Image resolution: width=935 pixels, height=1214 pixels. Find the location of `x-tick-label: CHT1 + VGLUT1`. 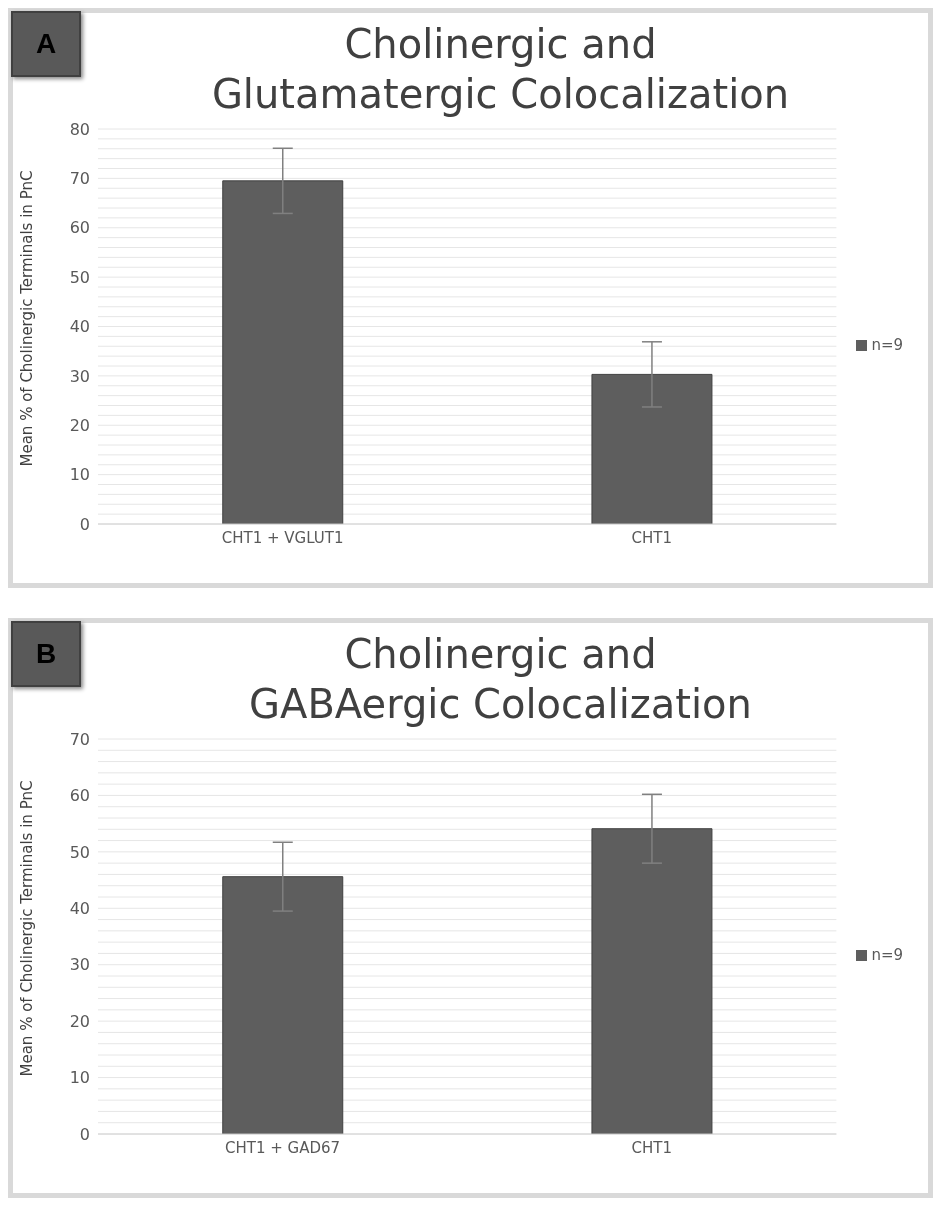

x-tick-label: CHT1 + VGLUT1 is located at coordinates (282, 537).